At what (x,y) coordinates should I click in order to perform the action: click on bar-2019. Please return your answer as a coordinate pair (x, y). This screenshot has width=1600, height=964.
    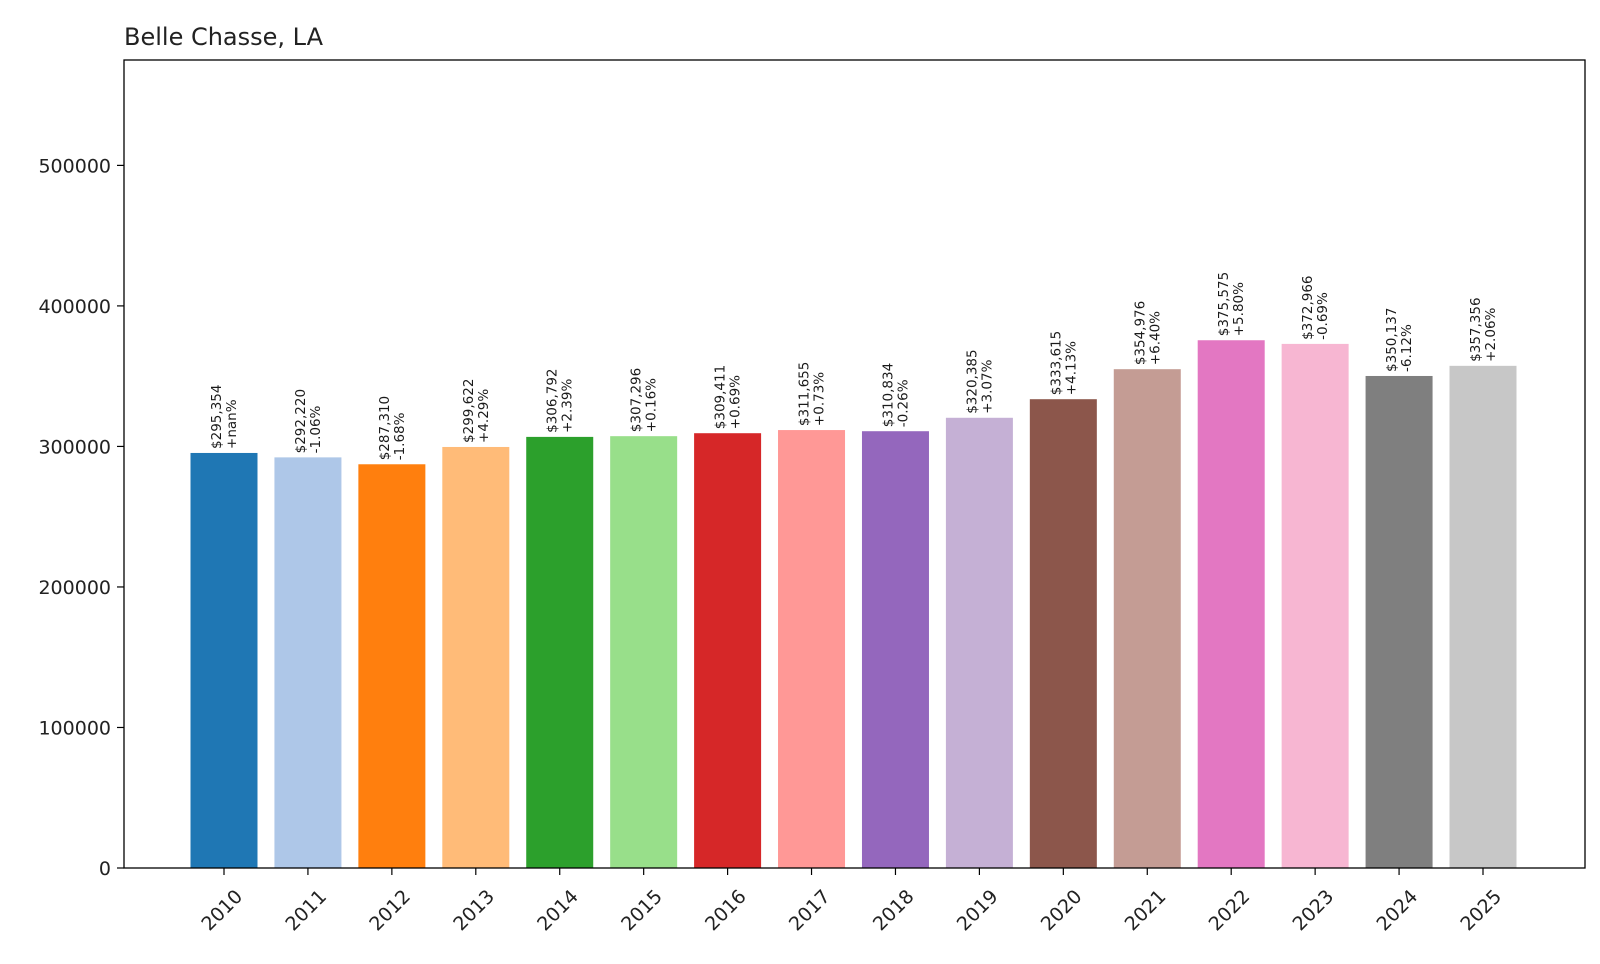
    Looking at the image, I should click on (979, 642).